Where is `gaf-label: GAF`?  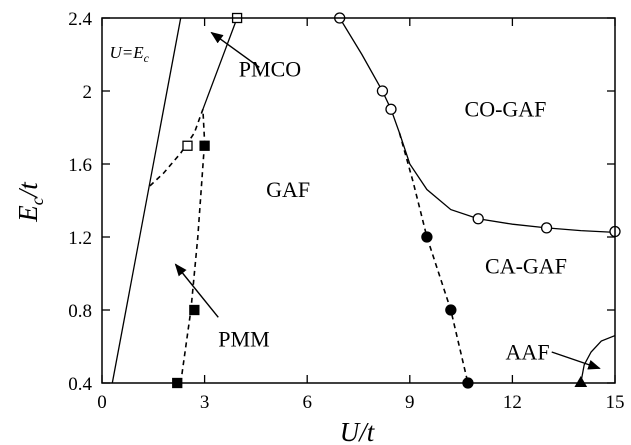
gaf-label: GAF is located at coordinates (288, 189).